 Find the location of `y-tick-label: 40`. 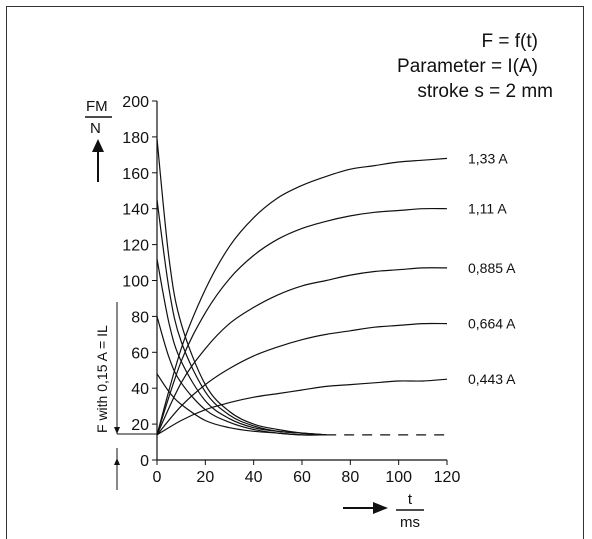

y-tick-label: 40 is located at coordinates (140, 389).